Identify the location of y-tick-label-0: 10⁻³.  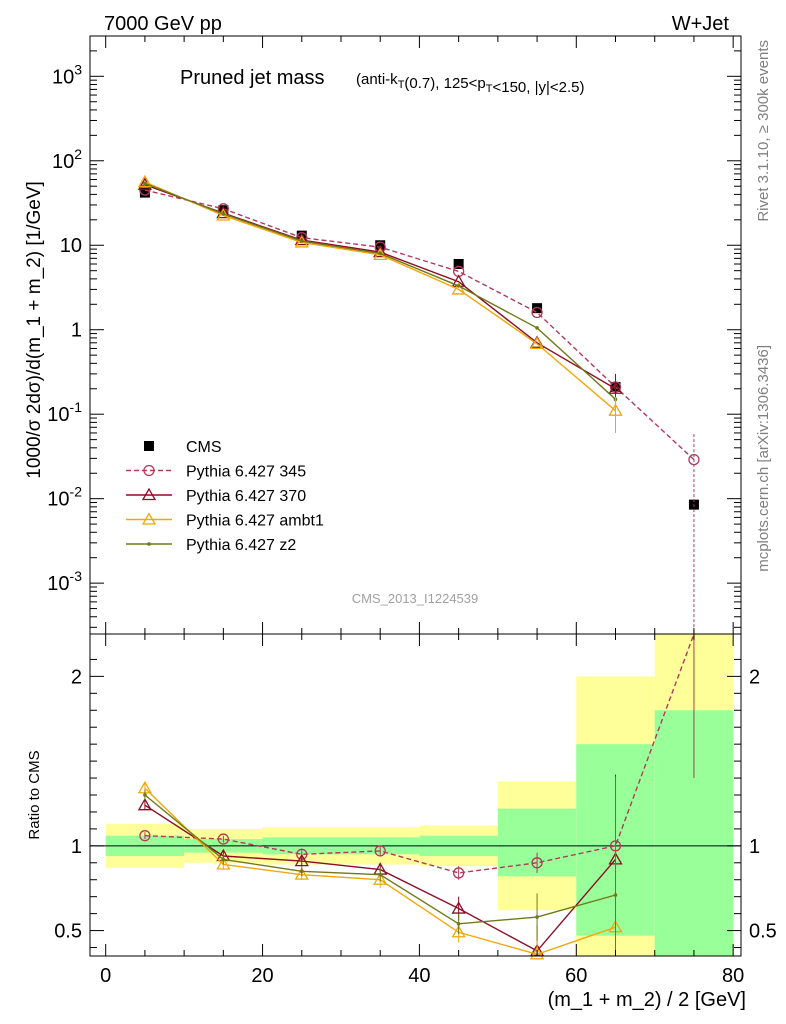
(64, 581).